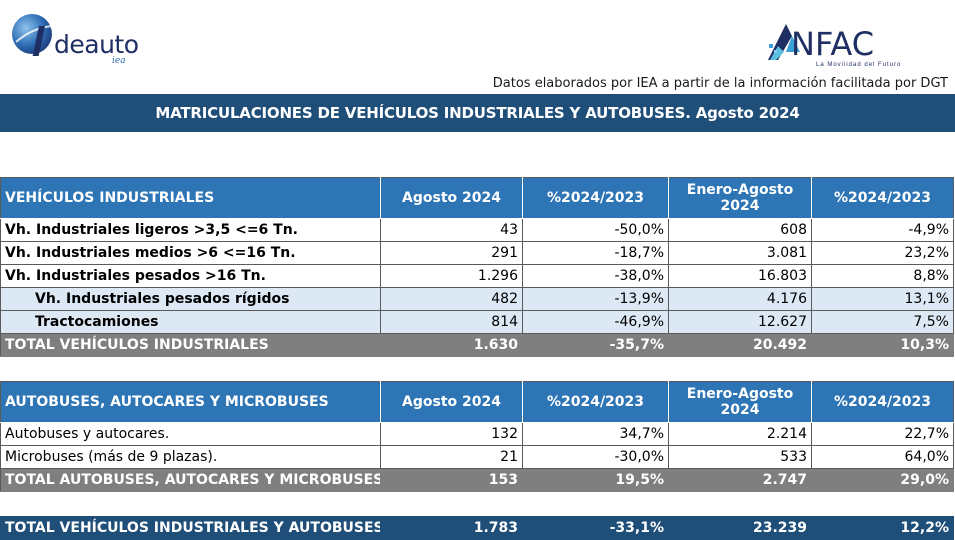 This screenshot has width=955, height=540. What do you see at coordinates (451, 253) in the screenshot?
I see `cell-aug: 291` at bounding box center [451, 253].